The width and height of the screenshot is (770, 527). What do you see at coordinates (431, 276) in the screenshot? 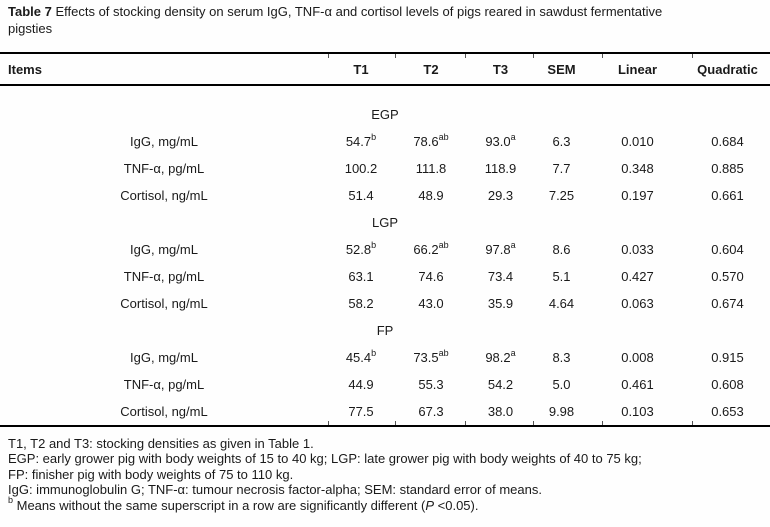
I see `value-cell: 74.6` at bounding box center [431, 276].